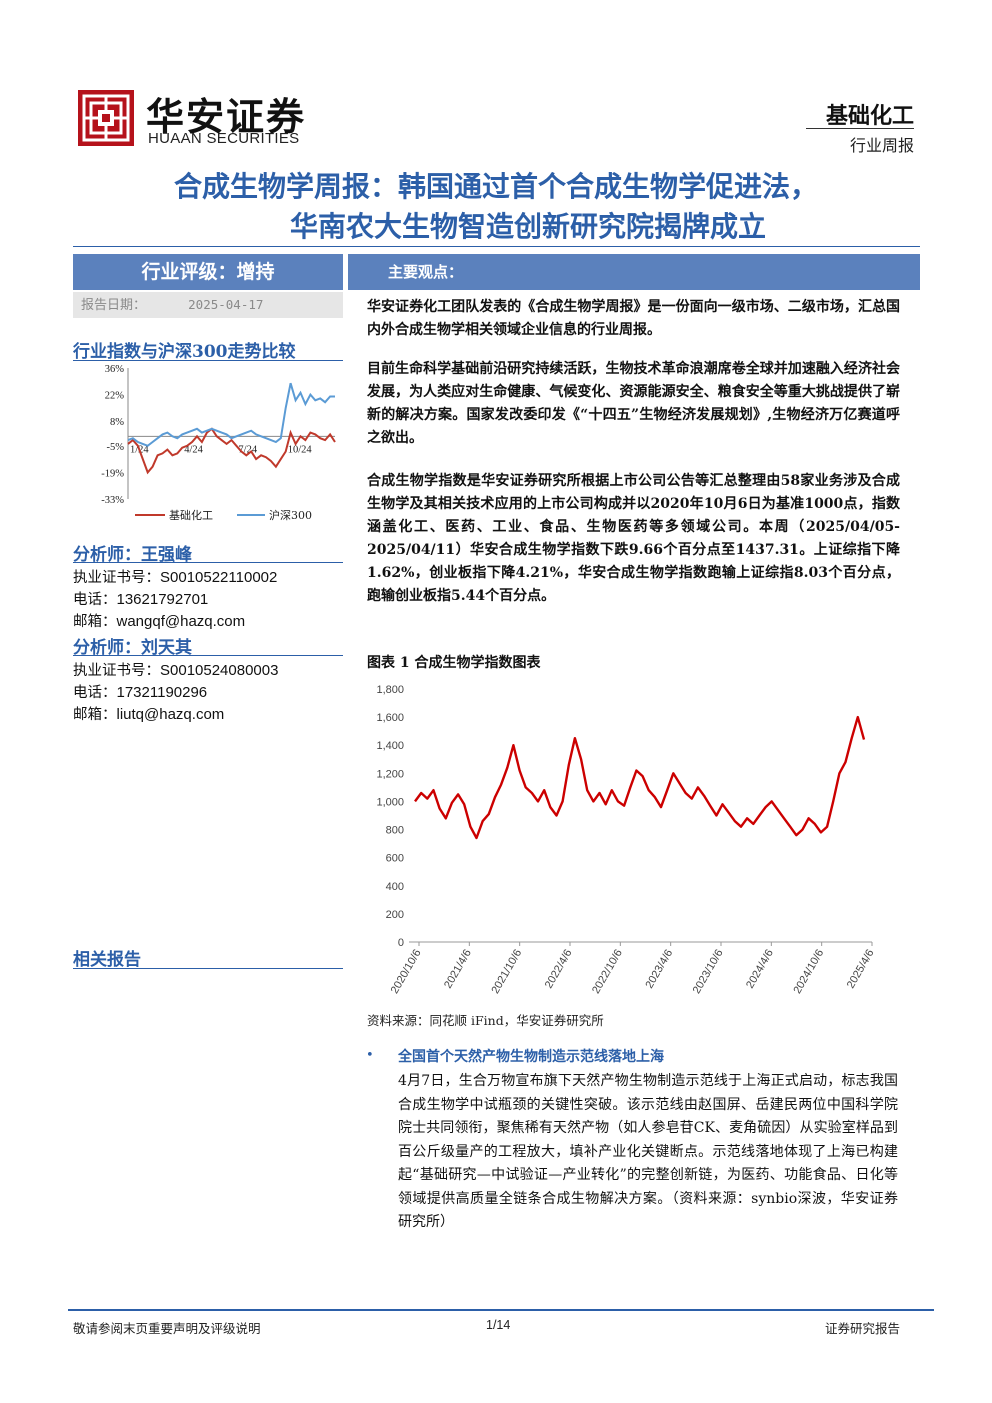 This screenshot has height=1403, width=992. Describe the element at coordinates (860, 128) in the screenshot. I see `header-divider` at that location.